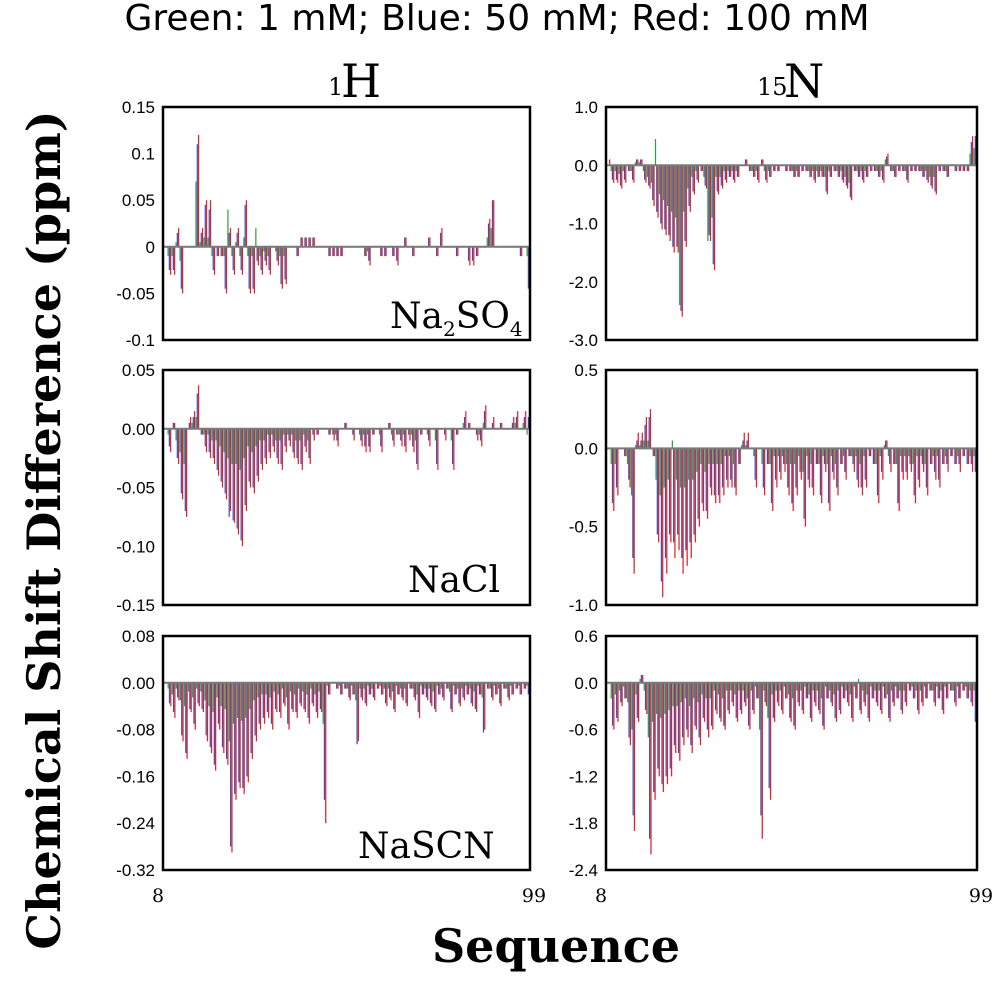 This screenshot has height=993, width=1000. Describe the element at coordinates (583, 340) in the screenshot. I see `y-tick-label: -3.0` at that location.